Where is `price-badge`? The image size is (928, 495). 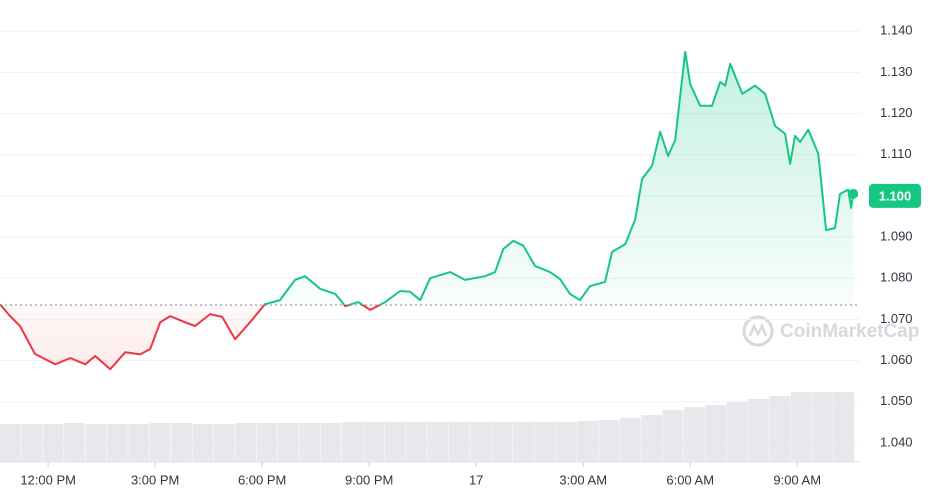 price-badge is located at coordinates (895, 195).